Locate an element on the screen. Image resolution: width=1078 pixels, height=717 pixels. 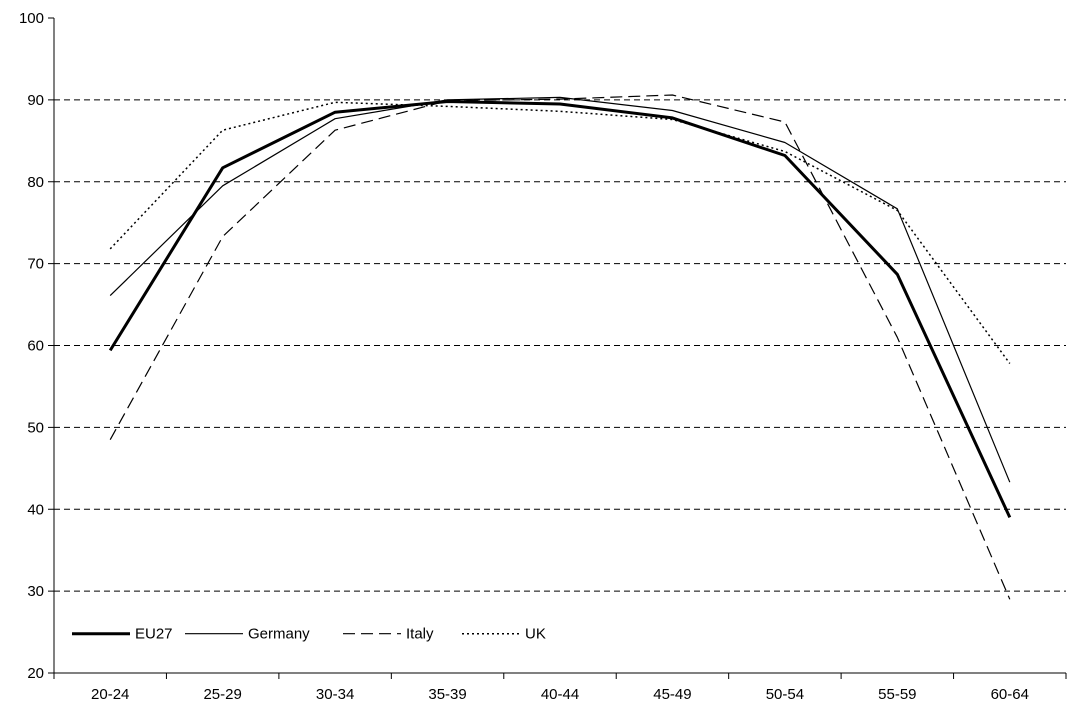
y-axis-ticks: 20 30 40 50 60 70 80 90 100 is located at coordinates (36, 346).